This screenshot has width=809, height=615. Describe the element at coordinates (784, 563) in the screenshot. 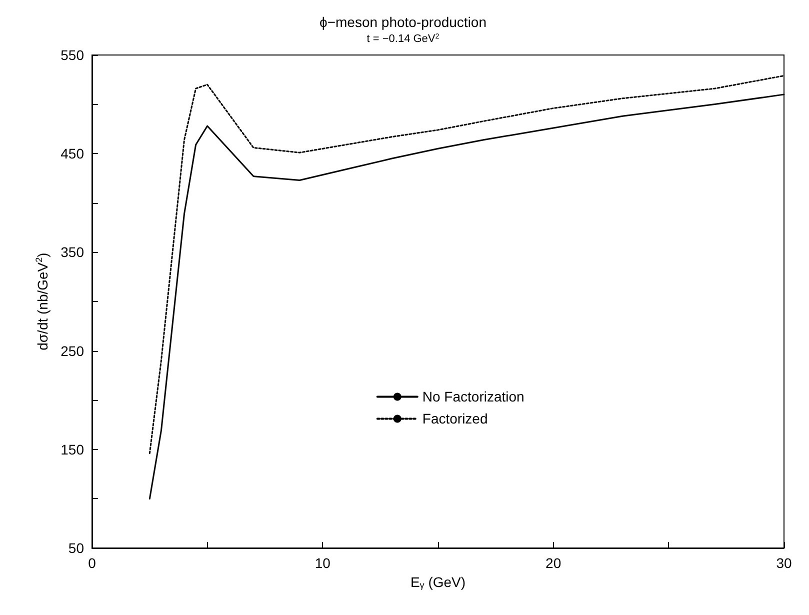

I see `x-tick-label: 30` at that location.